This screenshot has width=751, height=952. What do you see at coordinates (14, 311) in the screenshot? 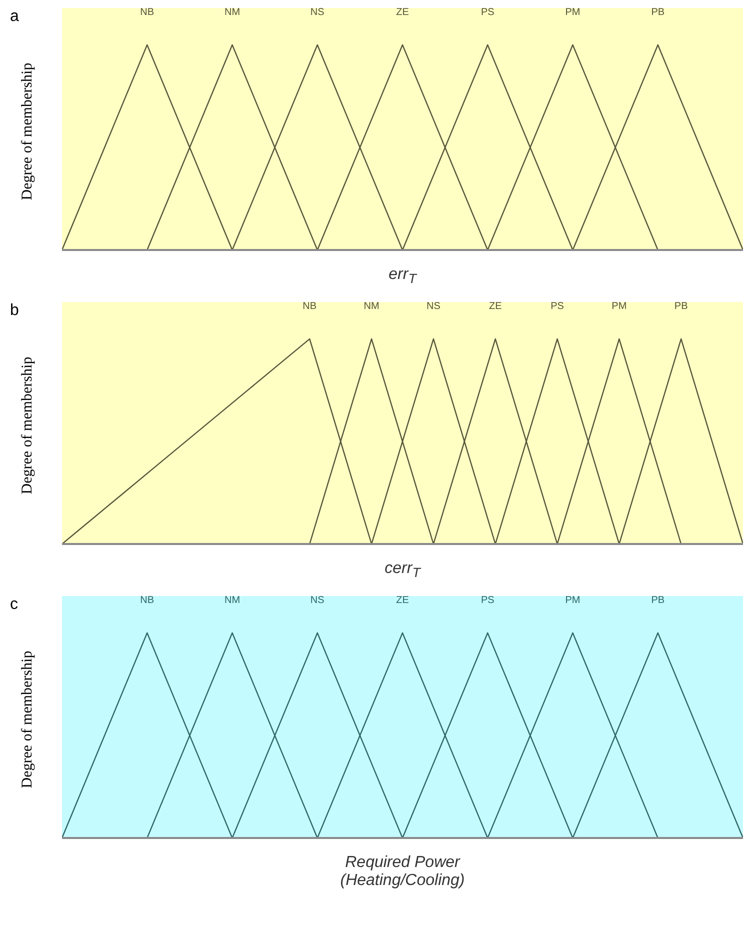
I see `chart-title: b` at bounding box center [14, 311].